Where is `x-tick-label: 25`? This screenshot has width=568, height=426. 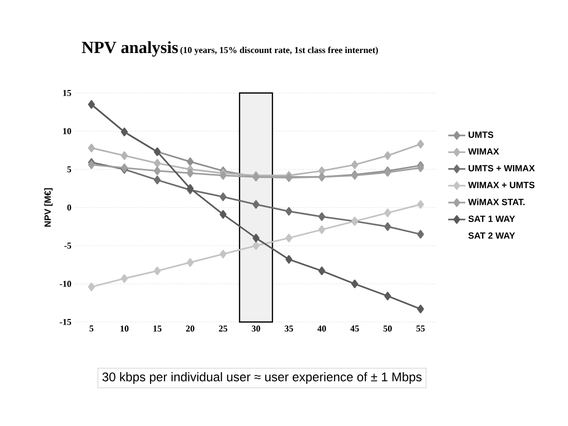 x-tick-label: 25 is located at coordinates (223, 329).